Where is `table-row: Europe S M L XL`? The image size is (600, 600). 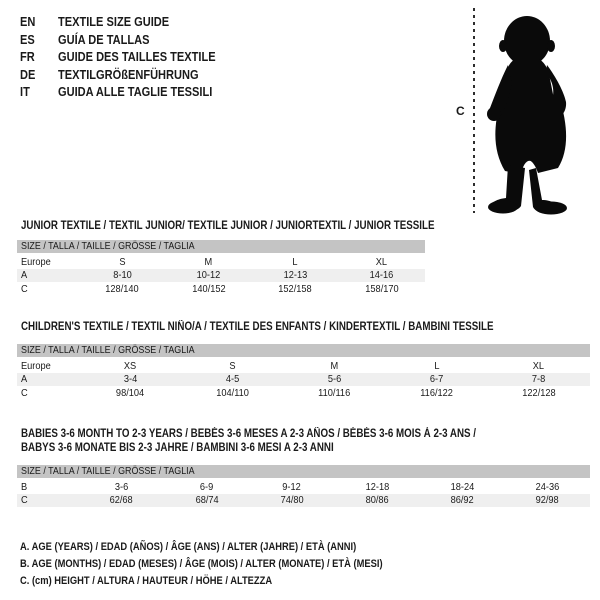
table-row: Europe S M L XL is located at coordinates (221, 262).